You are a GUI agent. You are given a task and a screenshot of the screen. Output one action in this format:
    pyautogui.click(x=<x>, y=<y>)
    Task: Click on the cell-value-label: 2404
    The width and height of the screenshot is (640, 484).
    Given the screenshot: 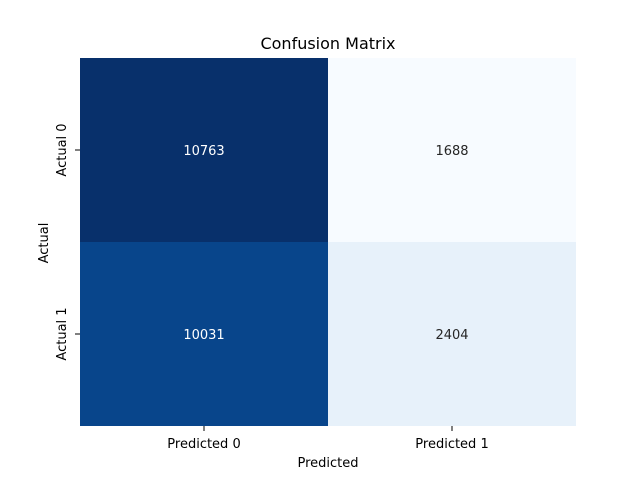 What is the action you would take?
    pyautogui.click(x=451, y=335)
    